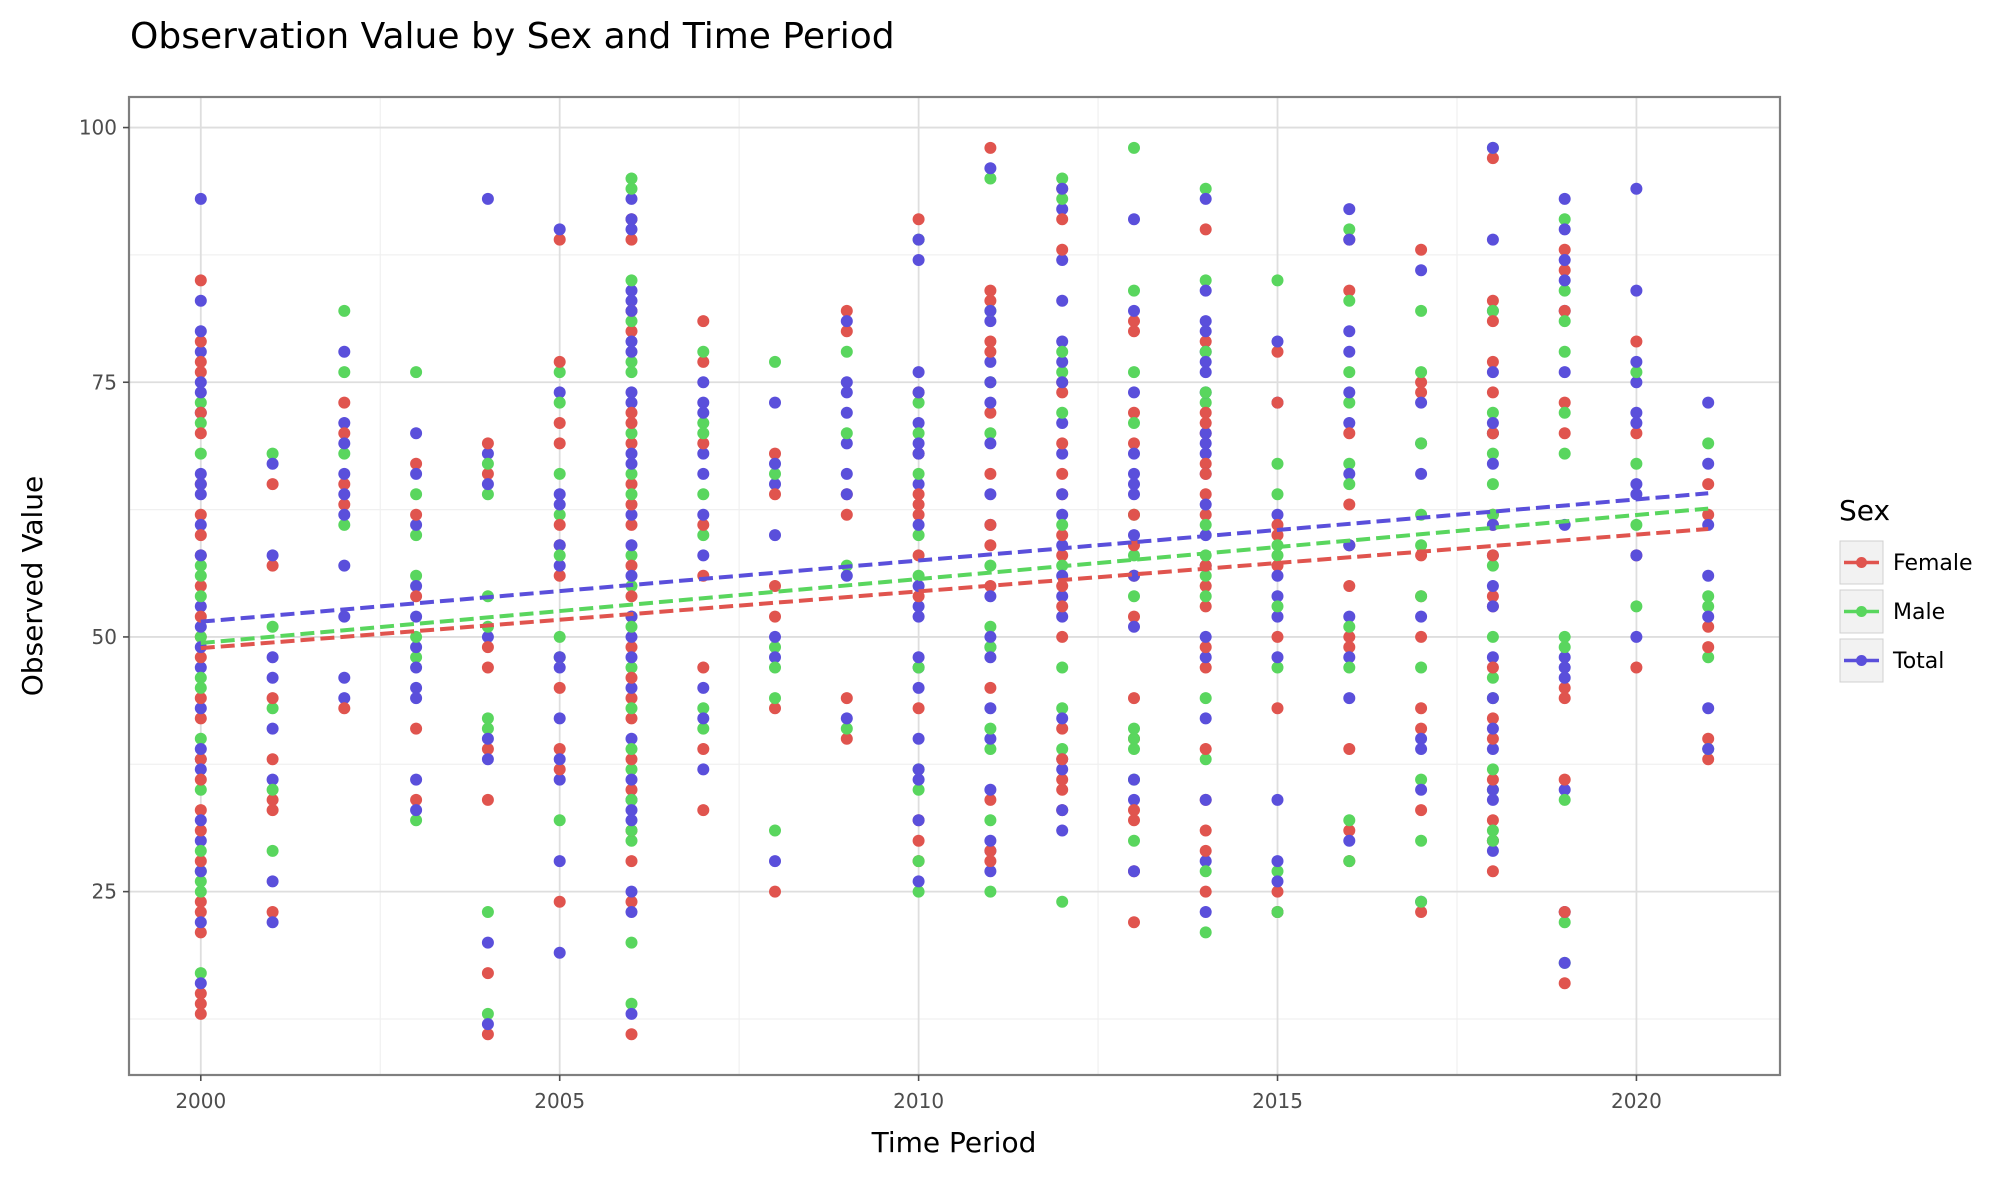 The height and width of the screenshot is (1200, 2000). I want to click on y-tick-label: 75, so click(104, 382).